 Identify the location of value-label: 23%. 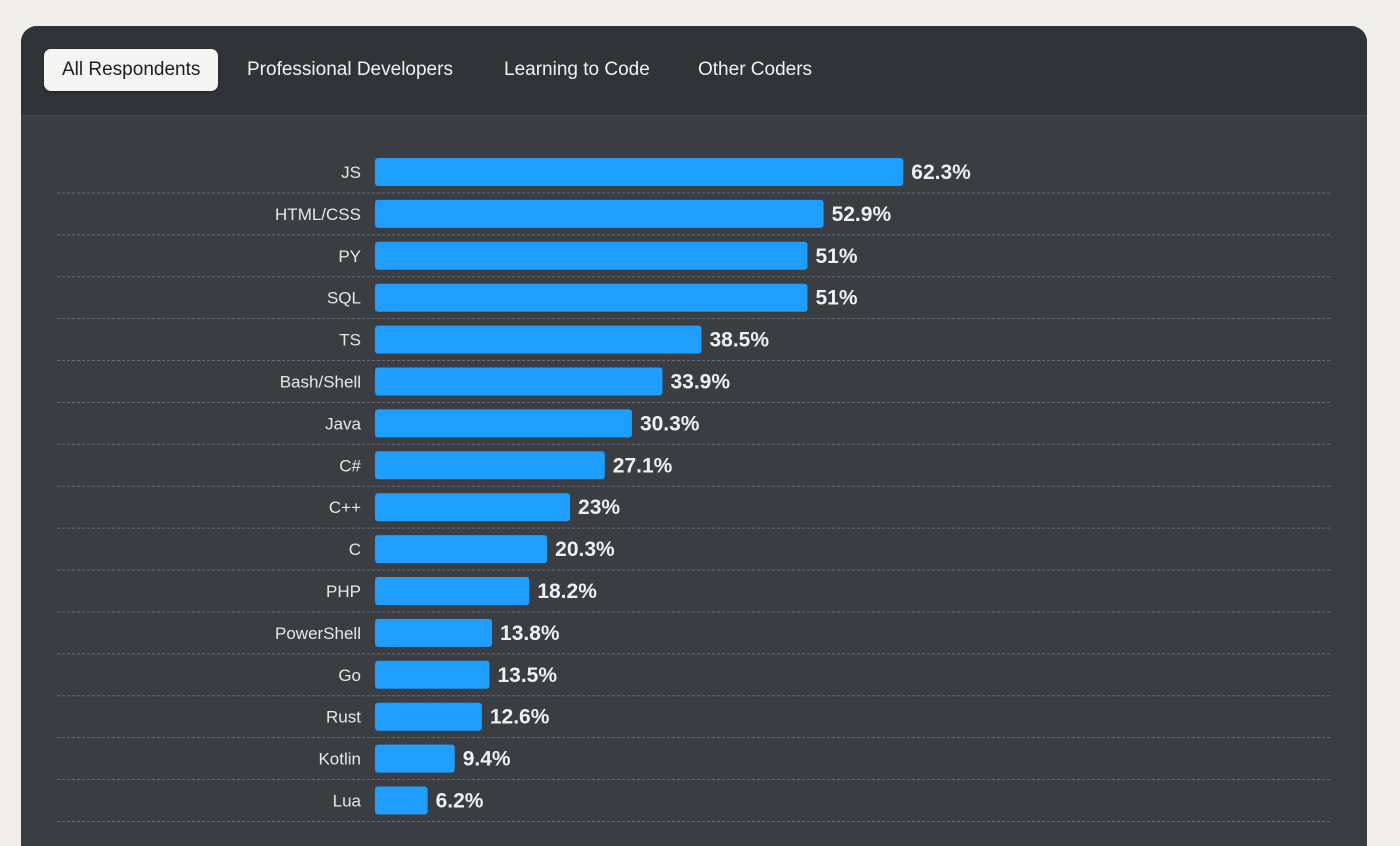
(599, 507).